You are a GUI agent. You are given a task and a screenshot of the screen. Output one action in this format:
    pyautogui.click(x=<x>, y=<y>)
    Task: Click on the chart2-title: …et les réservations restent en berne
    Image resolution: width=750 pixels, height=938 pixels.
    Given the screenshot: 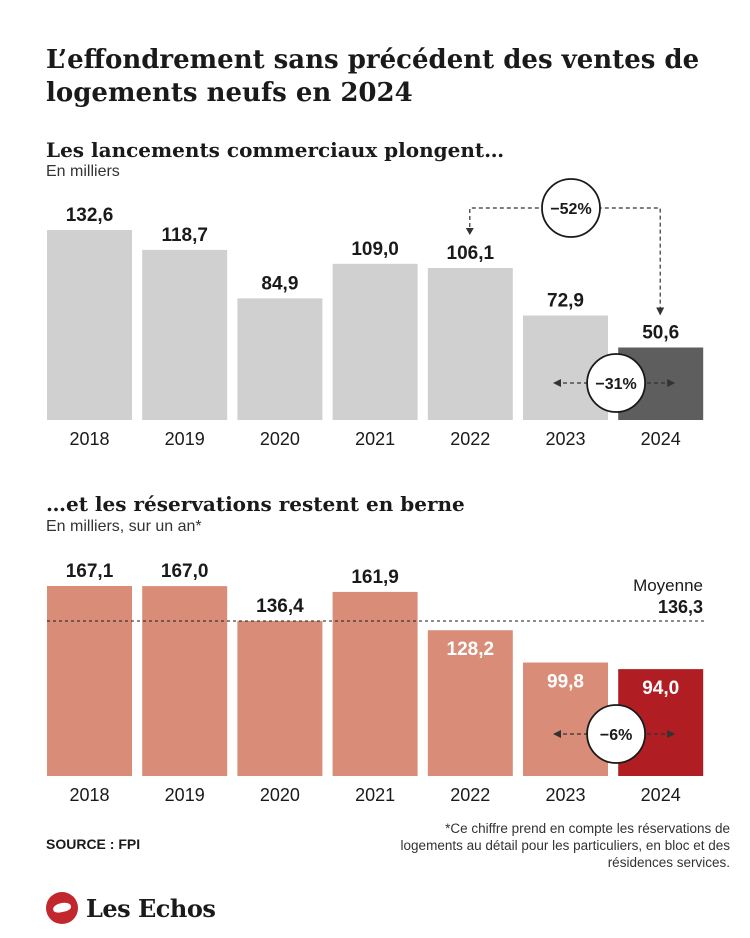 What is the action you would take?
    pyautogui.click(x=255, y=504)
    